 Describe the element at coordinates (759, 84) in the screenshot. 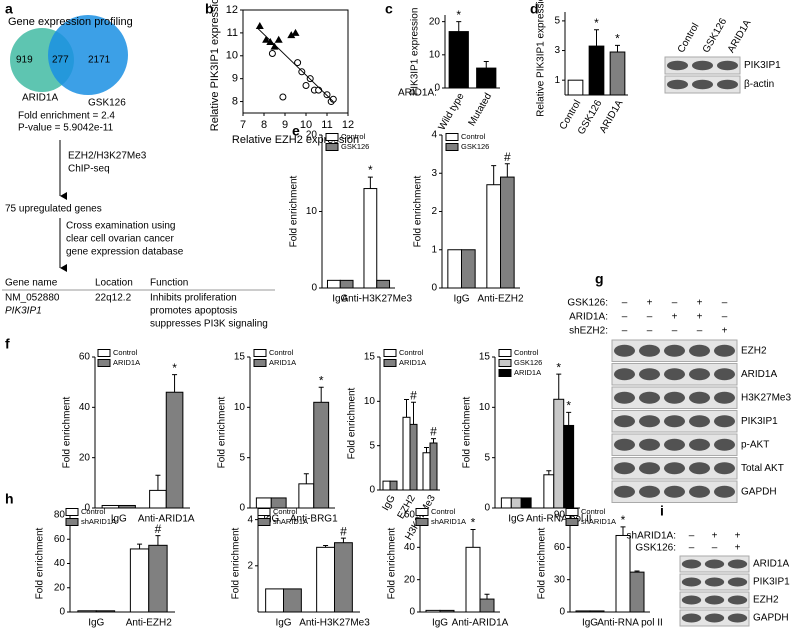

I see `blot-label: β-actin` at that location.